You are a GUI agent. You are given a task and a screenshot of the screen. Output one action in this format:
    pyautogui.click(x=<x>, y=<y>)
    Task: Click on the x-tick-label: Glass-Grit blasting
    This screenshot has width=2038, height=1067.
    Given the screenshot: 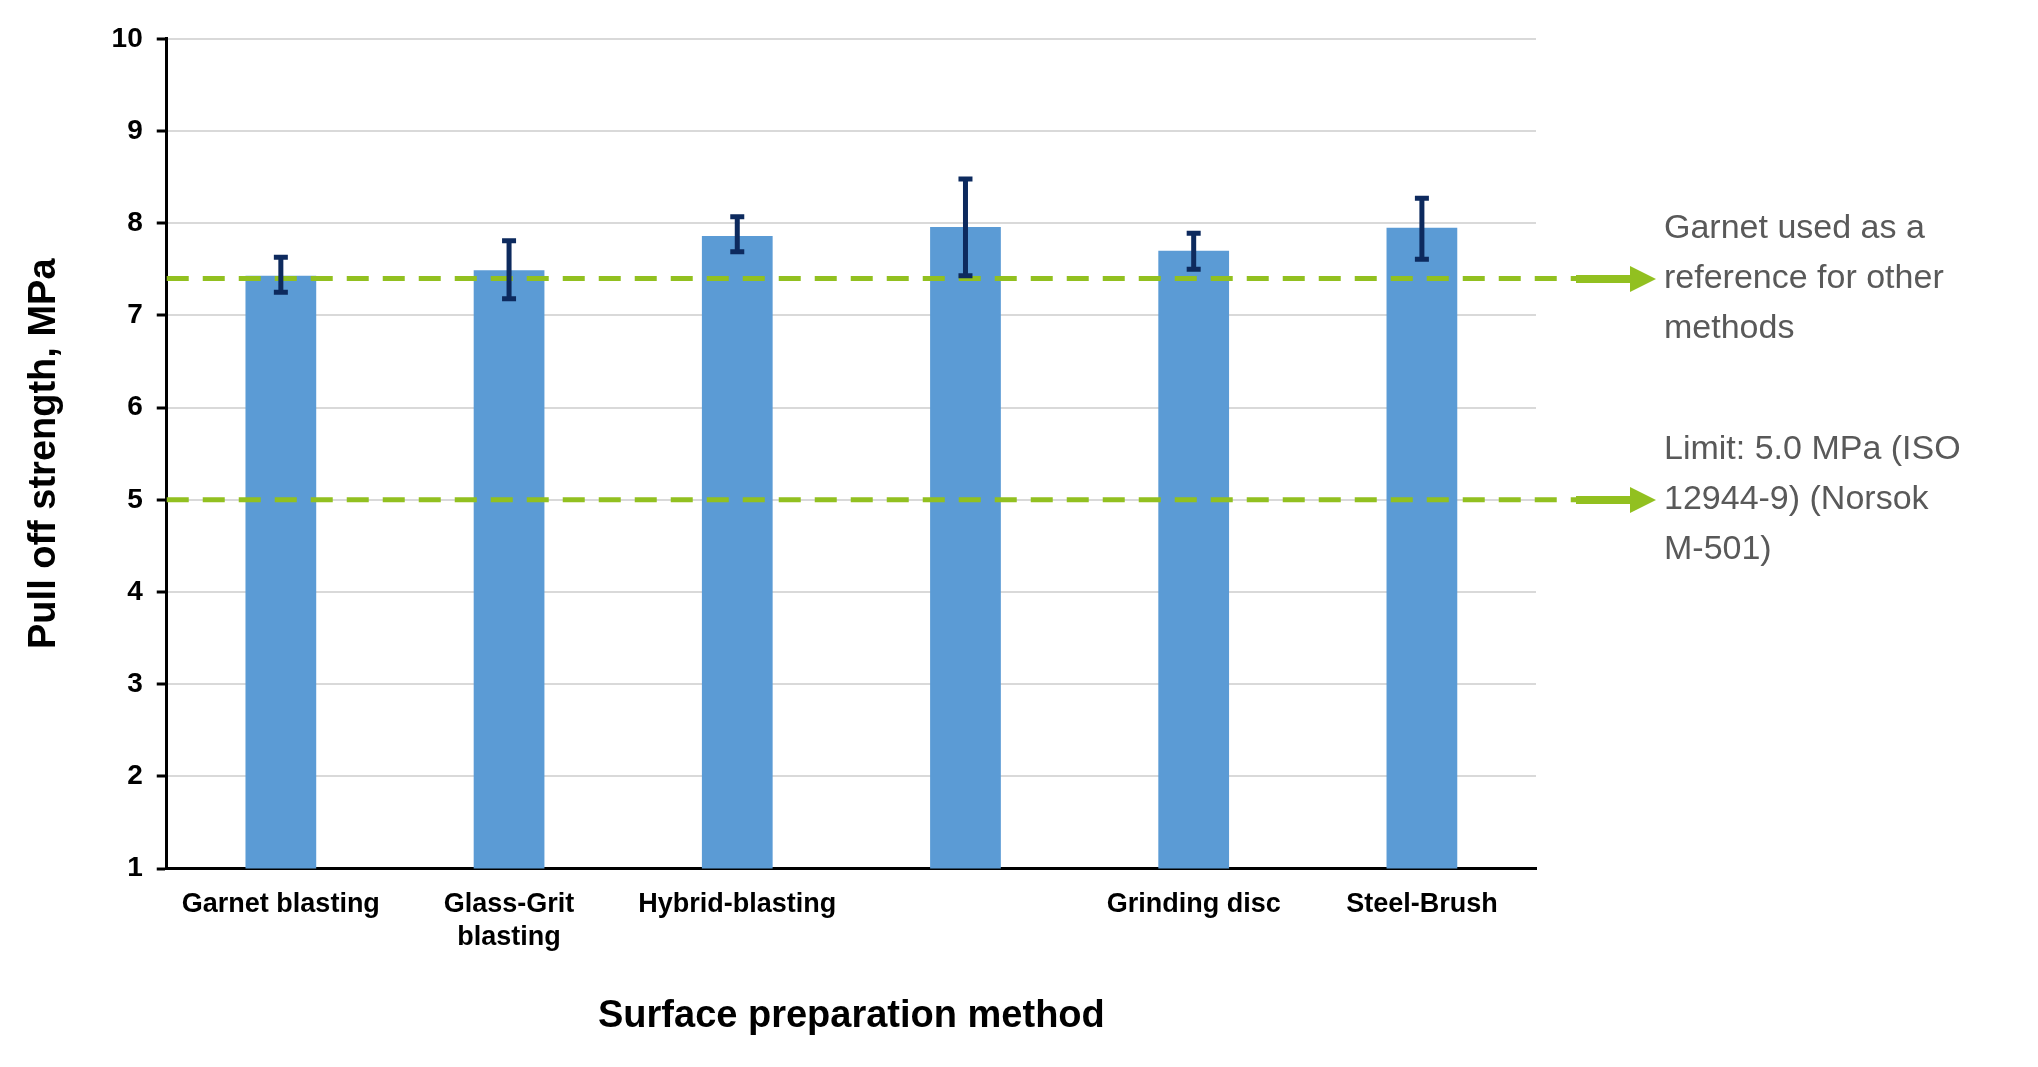 What is the action you would take?
    pyautogui.click(x=509, y=919)
    